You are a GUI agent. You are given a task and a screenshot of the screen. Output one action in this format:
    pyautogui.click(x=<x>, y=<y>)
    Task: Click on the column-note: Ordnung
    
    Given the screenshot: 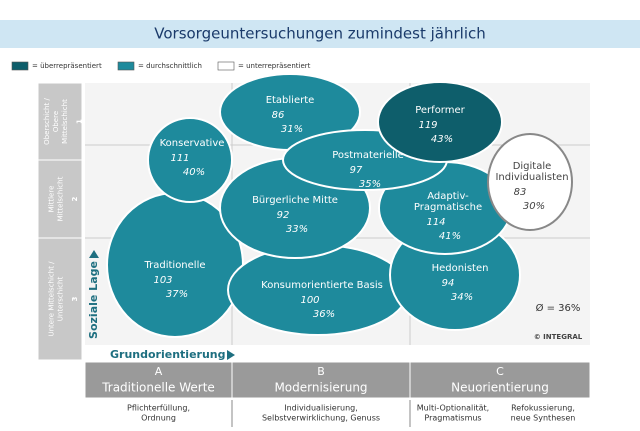 What is the action you would take?
    pyautogui.click(x=158, y=418)
    